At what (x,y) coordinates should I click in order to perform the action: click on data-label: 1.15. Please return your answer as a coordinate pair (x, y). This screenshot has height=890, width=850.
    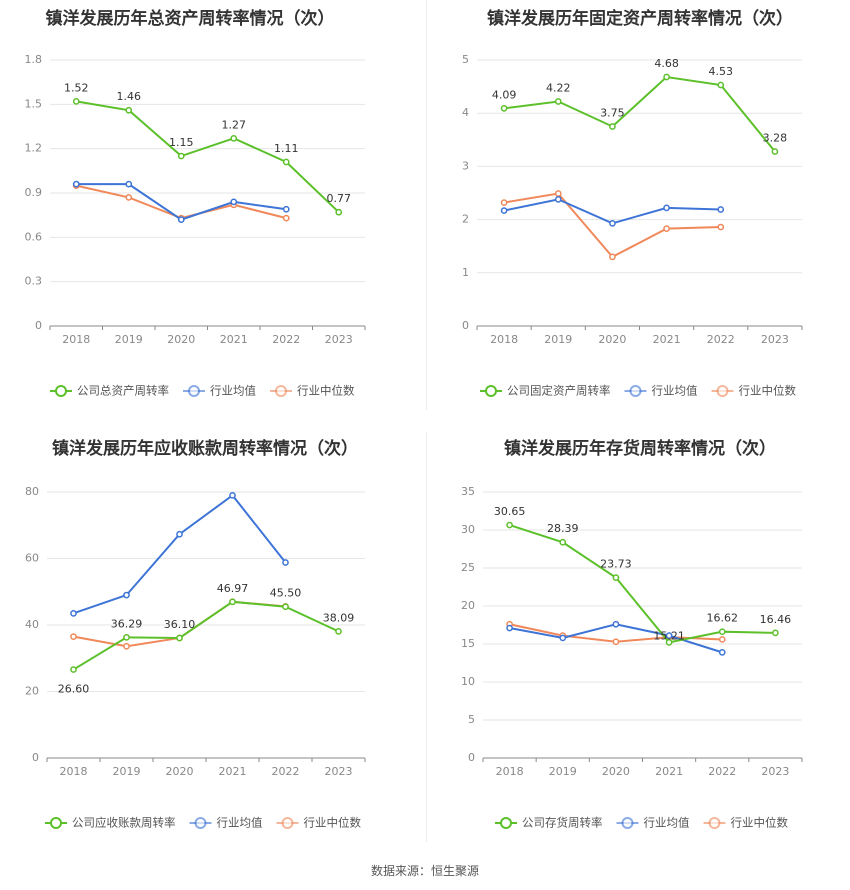
    Looking at the image, I should click on (181, 142).